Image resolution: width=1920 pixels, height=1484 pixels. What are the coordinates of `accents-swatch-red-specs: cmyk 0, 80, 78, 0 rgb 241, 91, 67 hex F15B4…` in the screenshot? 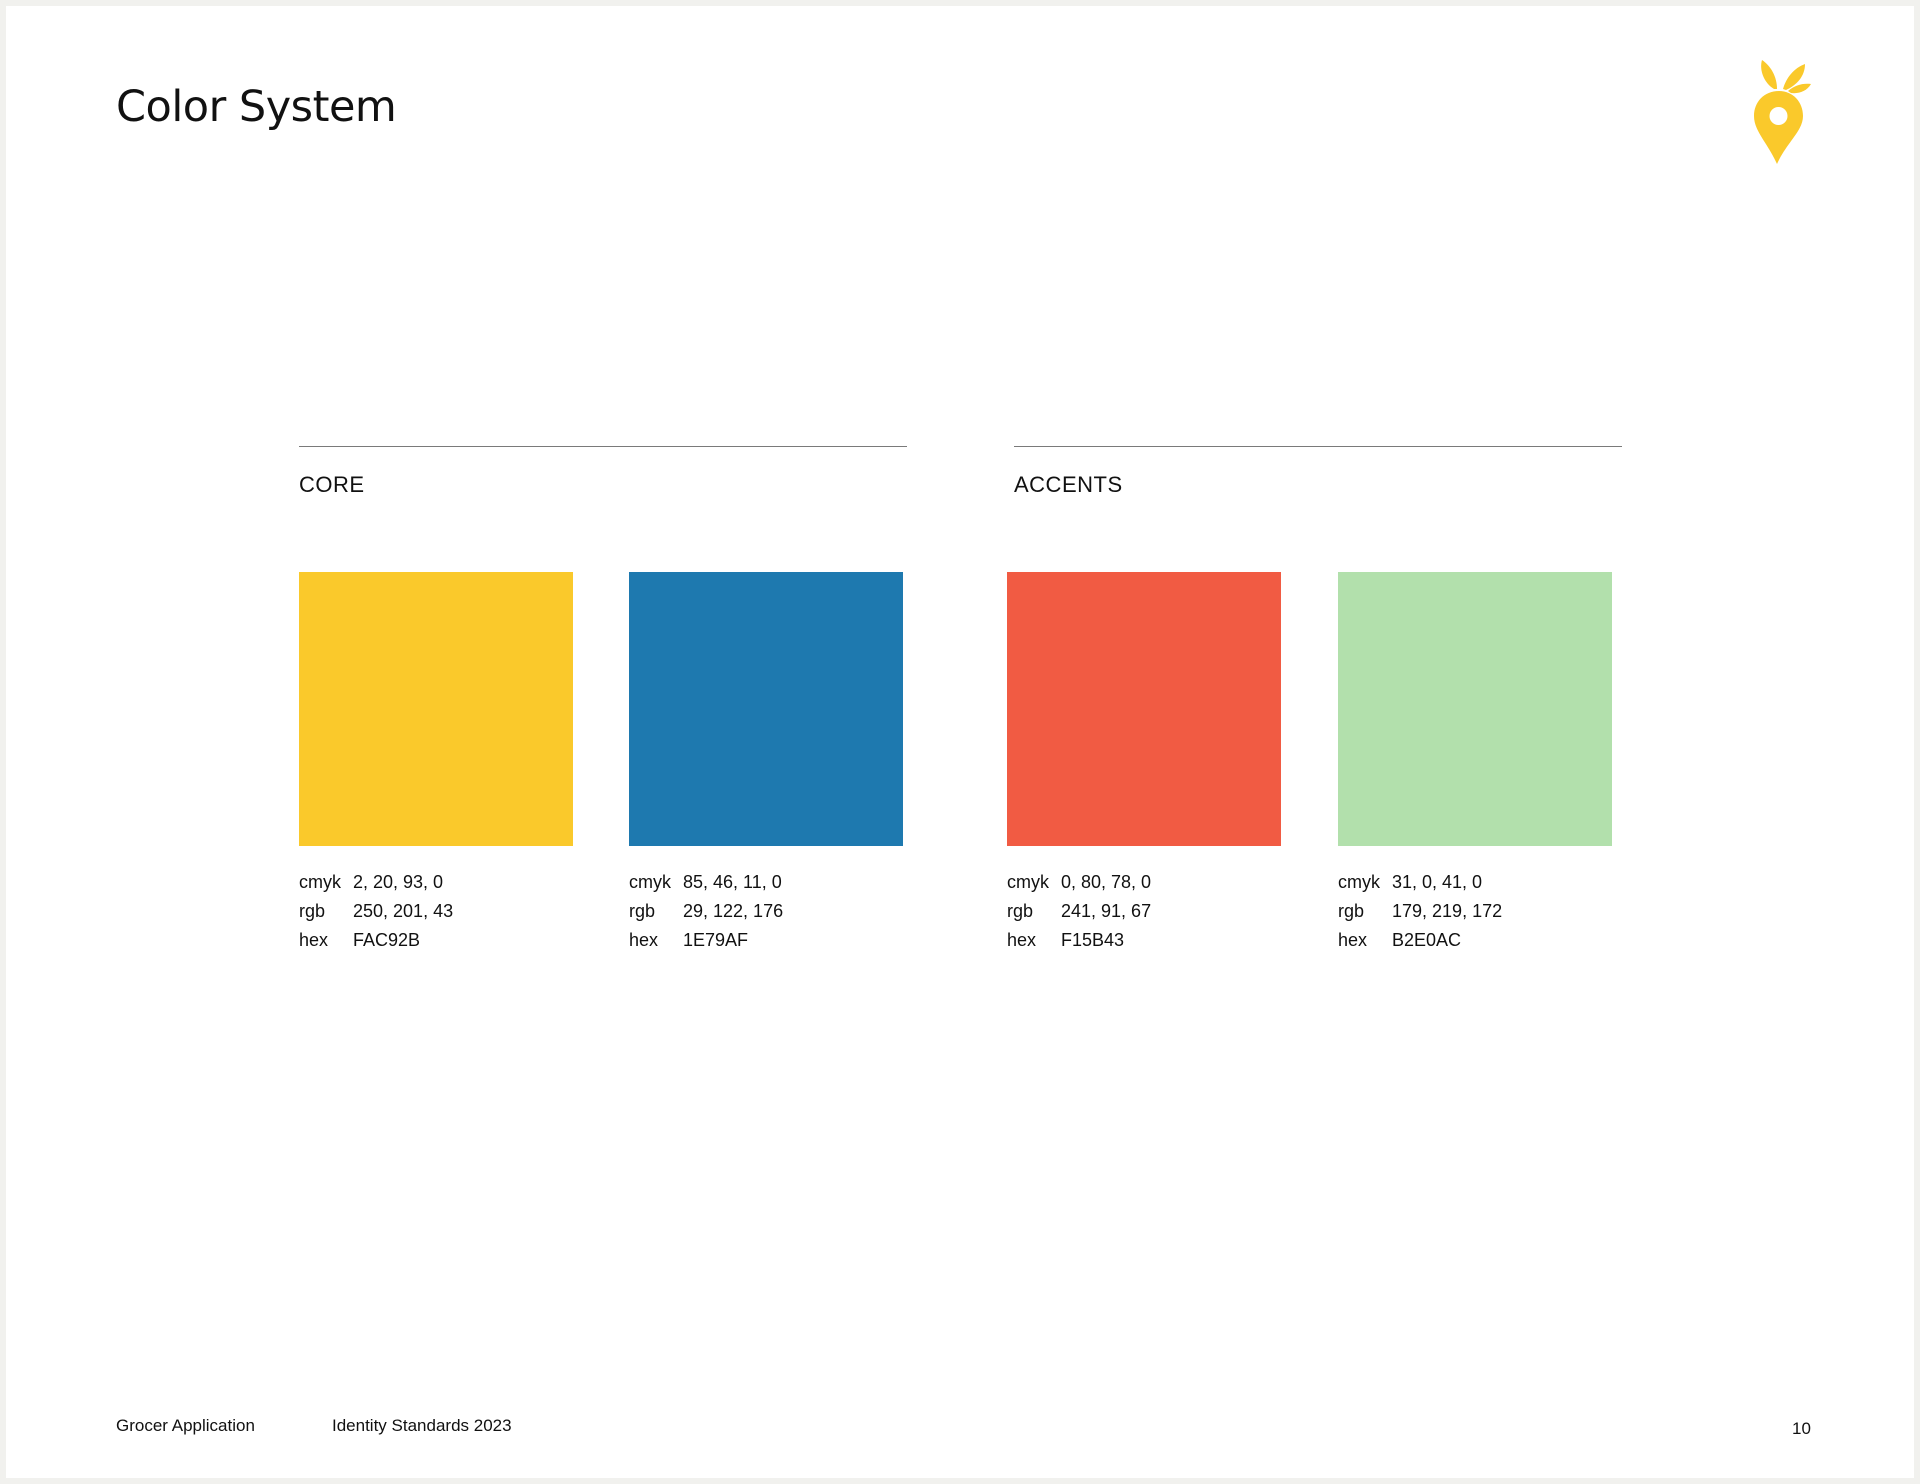 It's located at (1079, 911).